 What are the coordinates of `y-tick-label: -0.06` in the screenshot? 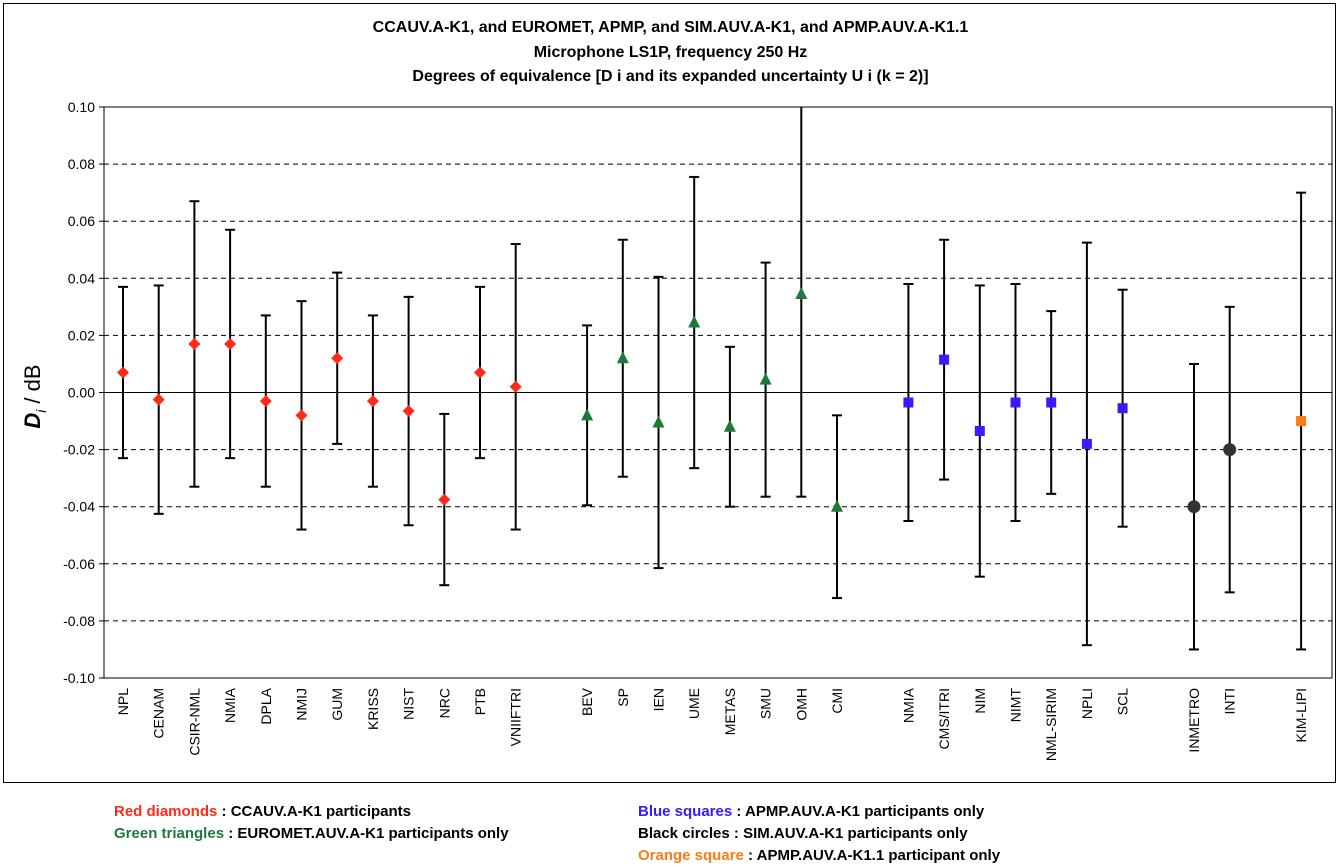 It's located at (79, 564).